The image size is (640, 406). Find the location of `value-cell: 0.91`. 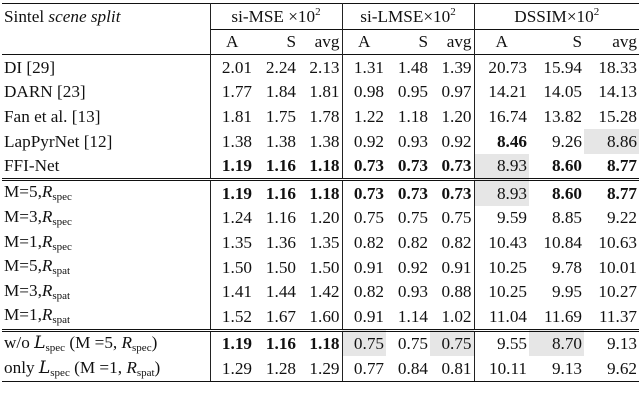

value-cell: 0.91 is located at coordinates (368, 267).